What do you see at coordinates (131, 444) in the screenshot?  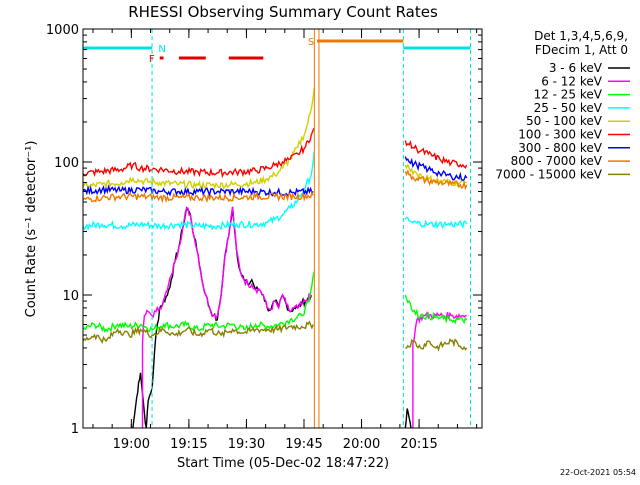 I see `x-tick-label-19-00: 19:00` at bounding box center [131, 444].